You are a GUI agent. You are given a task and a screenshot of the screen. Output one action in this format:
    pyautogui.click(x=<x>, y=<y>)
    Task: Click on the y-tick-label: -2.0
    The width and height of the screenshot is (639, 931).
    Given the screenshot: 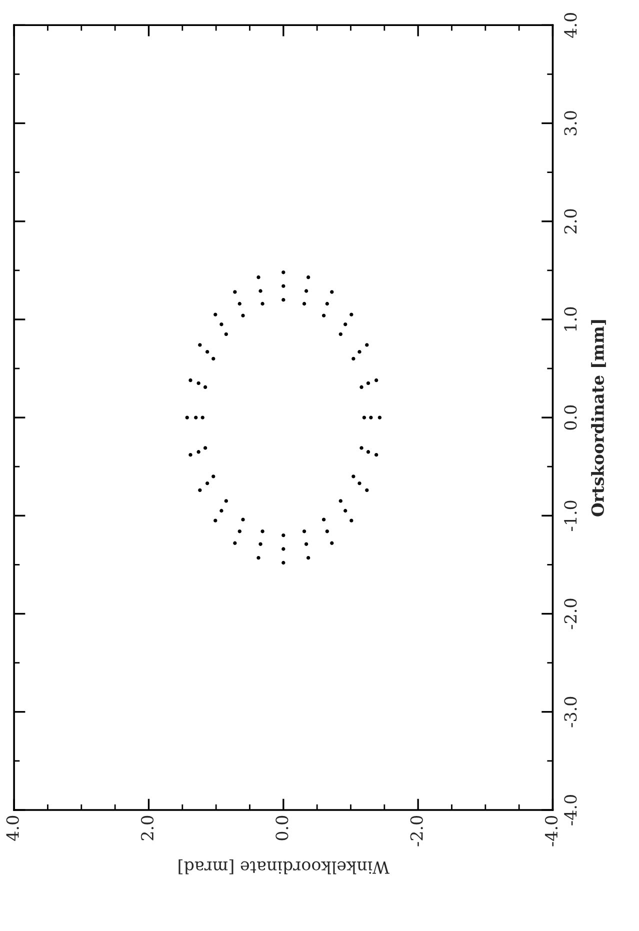 What is the action you would take?
    pyautogui.click(x=570, y=614)
    